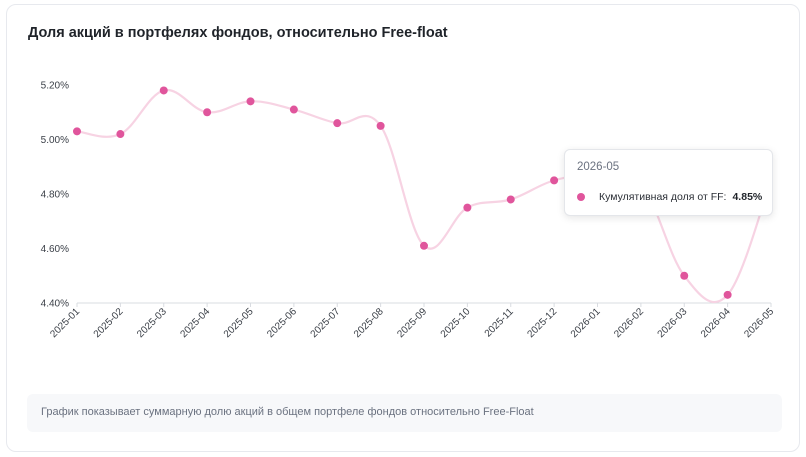 The height and width of the screenshot is (457, 806). Describe the element at coordinates (55, 249) in the screenshot. I see `y-tick-label: 4.60%` at that location.